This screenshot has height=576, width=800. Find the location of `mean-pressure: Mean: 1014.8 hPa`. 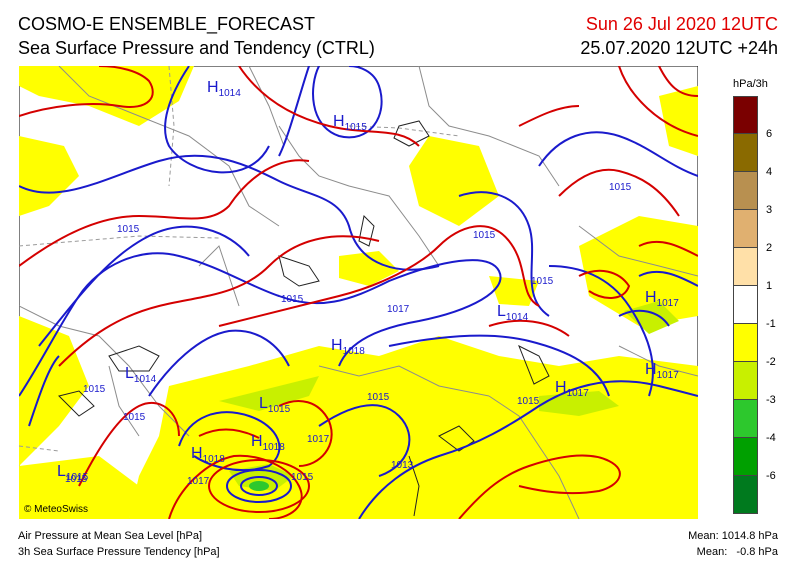

mean-pressure: Mean: 1014.8 hPa is located at coordinates (733, 536).